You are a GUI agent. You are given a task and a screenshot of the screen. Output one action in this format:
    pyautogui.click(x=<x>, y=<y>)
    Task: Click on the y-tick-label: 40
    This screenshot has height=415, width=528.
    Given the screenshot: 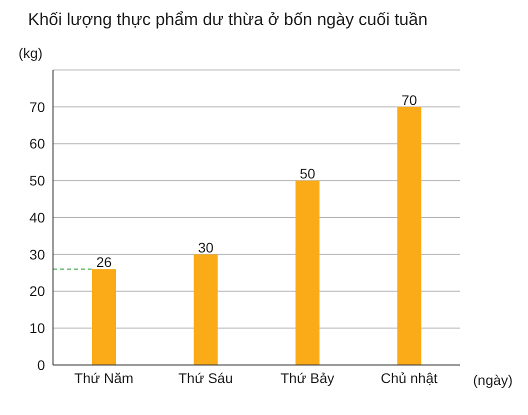 What is the action you would take?
    pyautogui.click(x=37, y=217)
    